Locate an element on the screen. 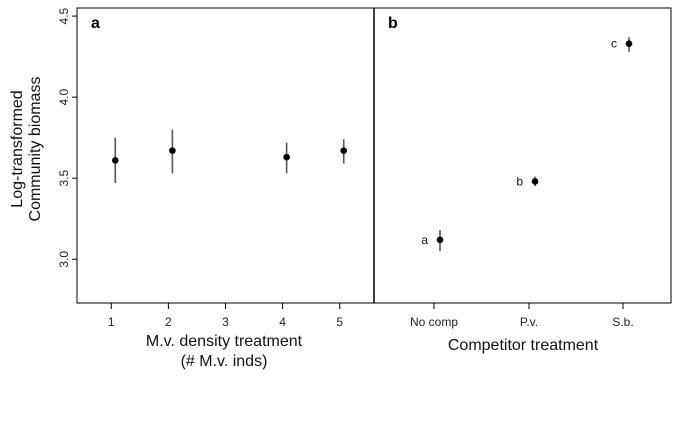 The image size is (679, 442). y-axis-title: Log-transformed Community biomass is located at coordinates (26, 149).